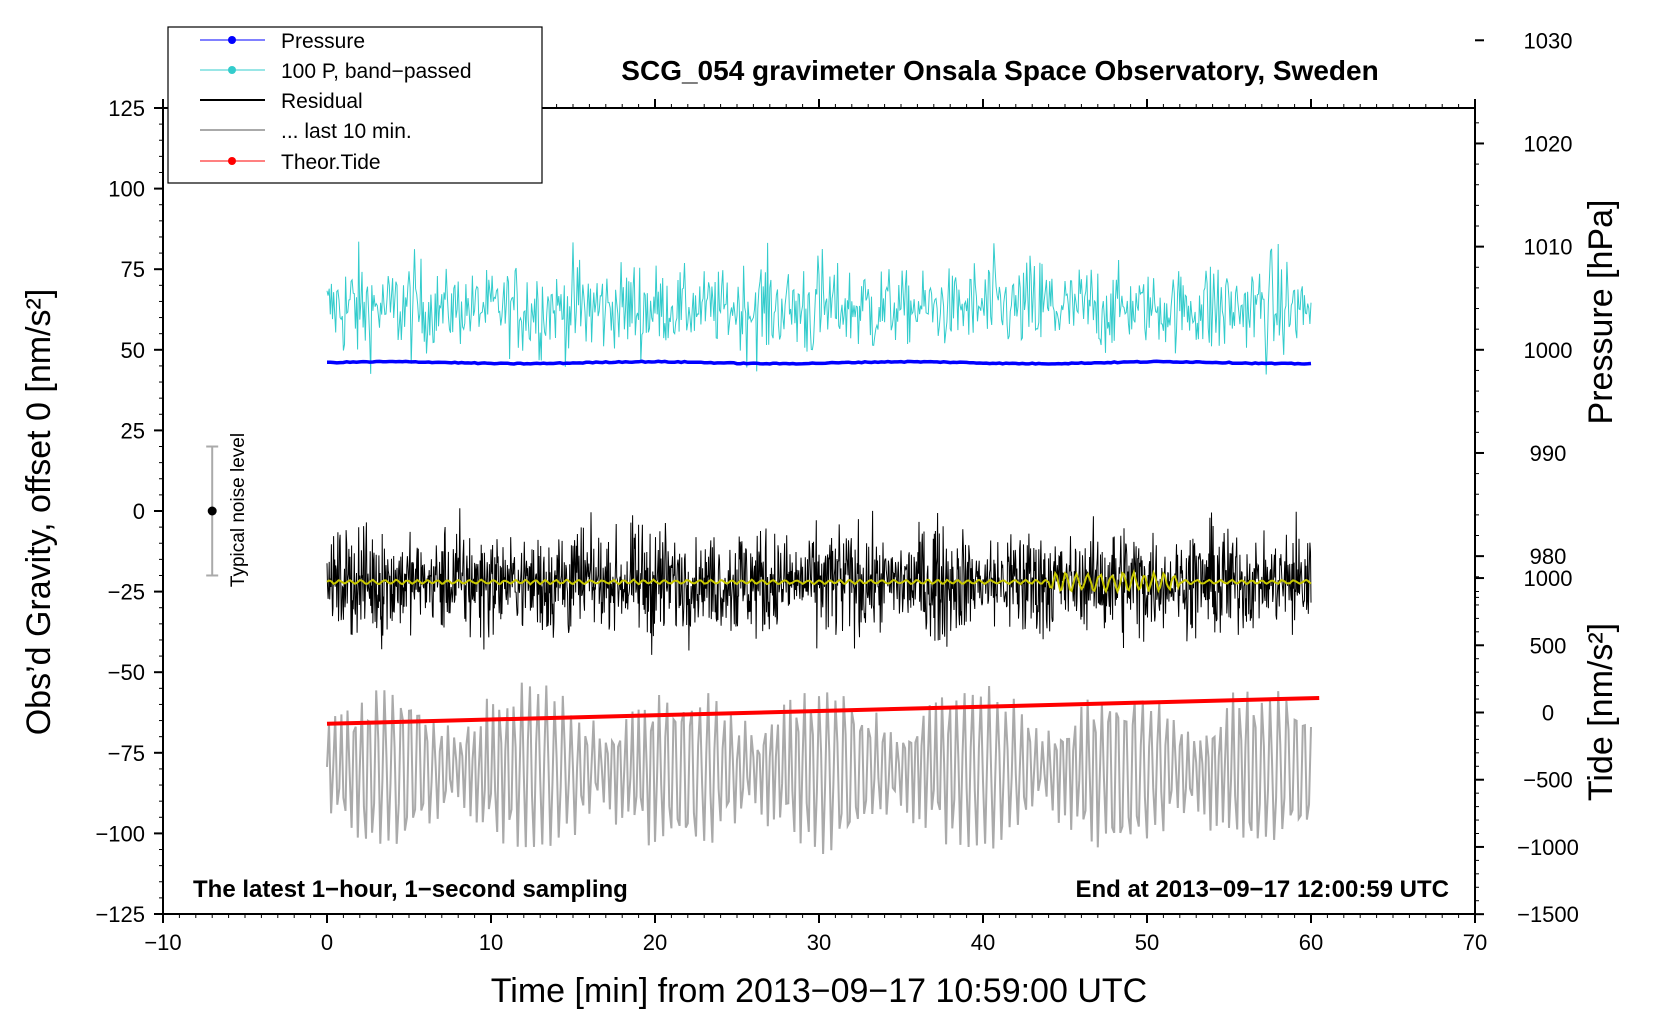 This screenshot has width=1660, height=1020. I want to click on x-tick-label: 30, so click(819, 942).